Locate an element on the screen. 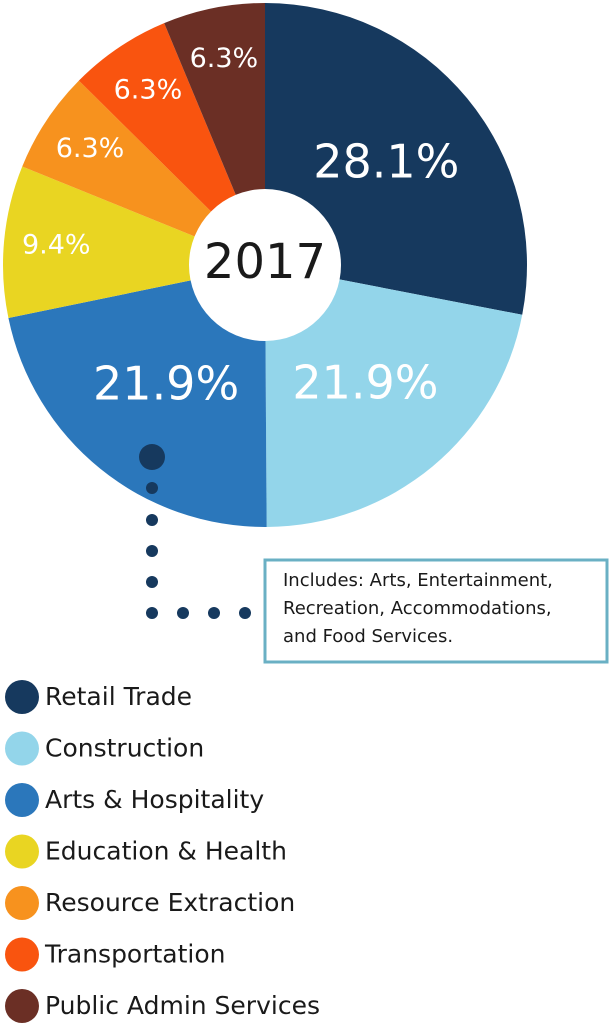  legend-label: Education & Health is located at coordinates (166, 851).